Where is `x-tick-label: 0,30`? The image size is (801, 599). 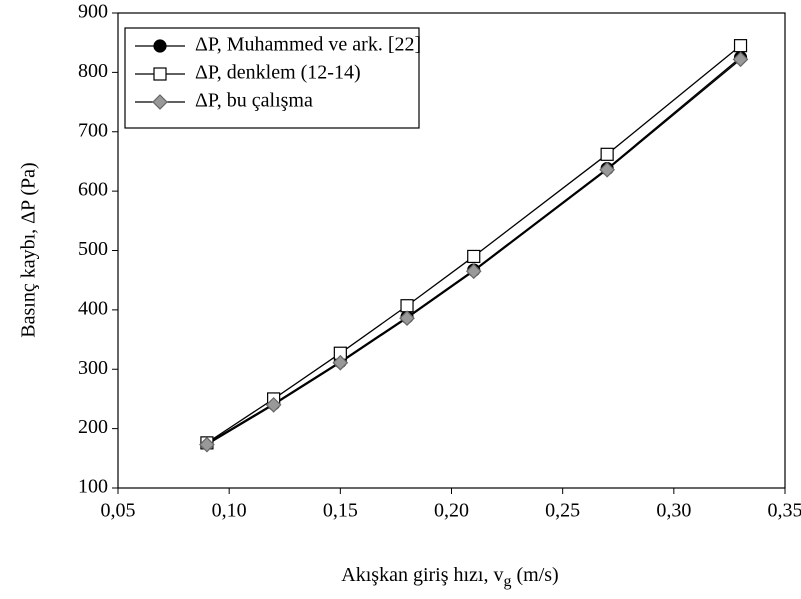 x-tick-label: 0,30 is located at coordinates (673, 511).